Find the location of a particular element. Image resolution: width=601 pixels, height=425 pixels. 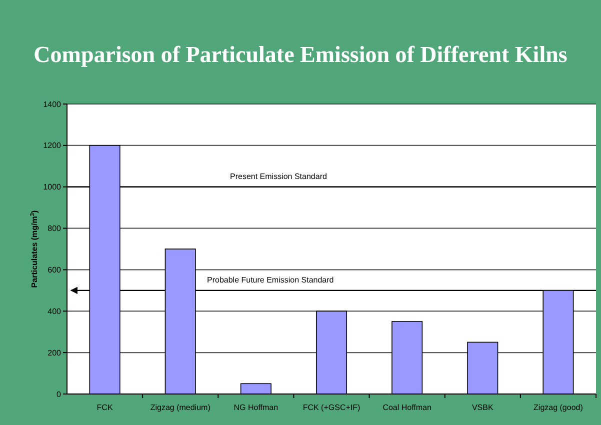

y-tick-label: 600 is located at coordinates (55, 270).